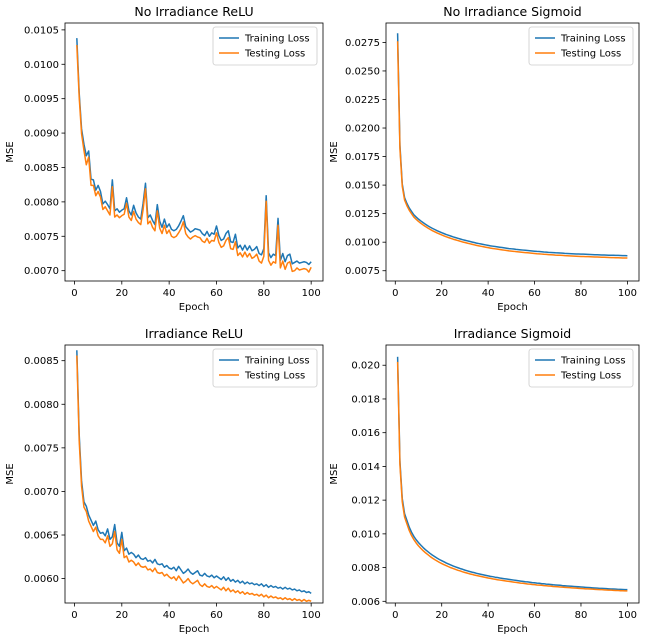  I want to click on y-tick-label: 0.0065, so click(41, 536).